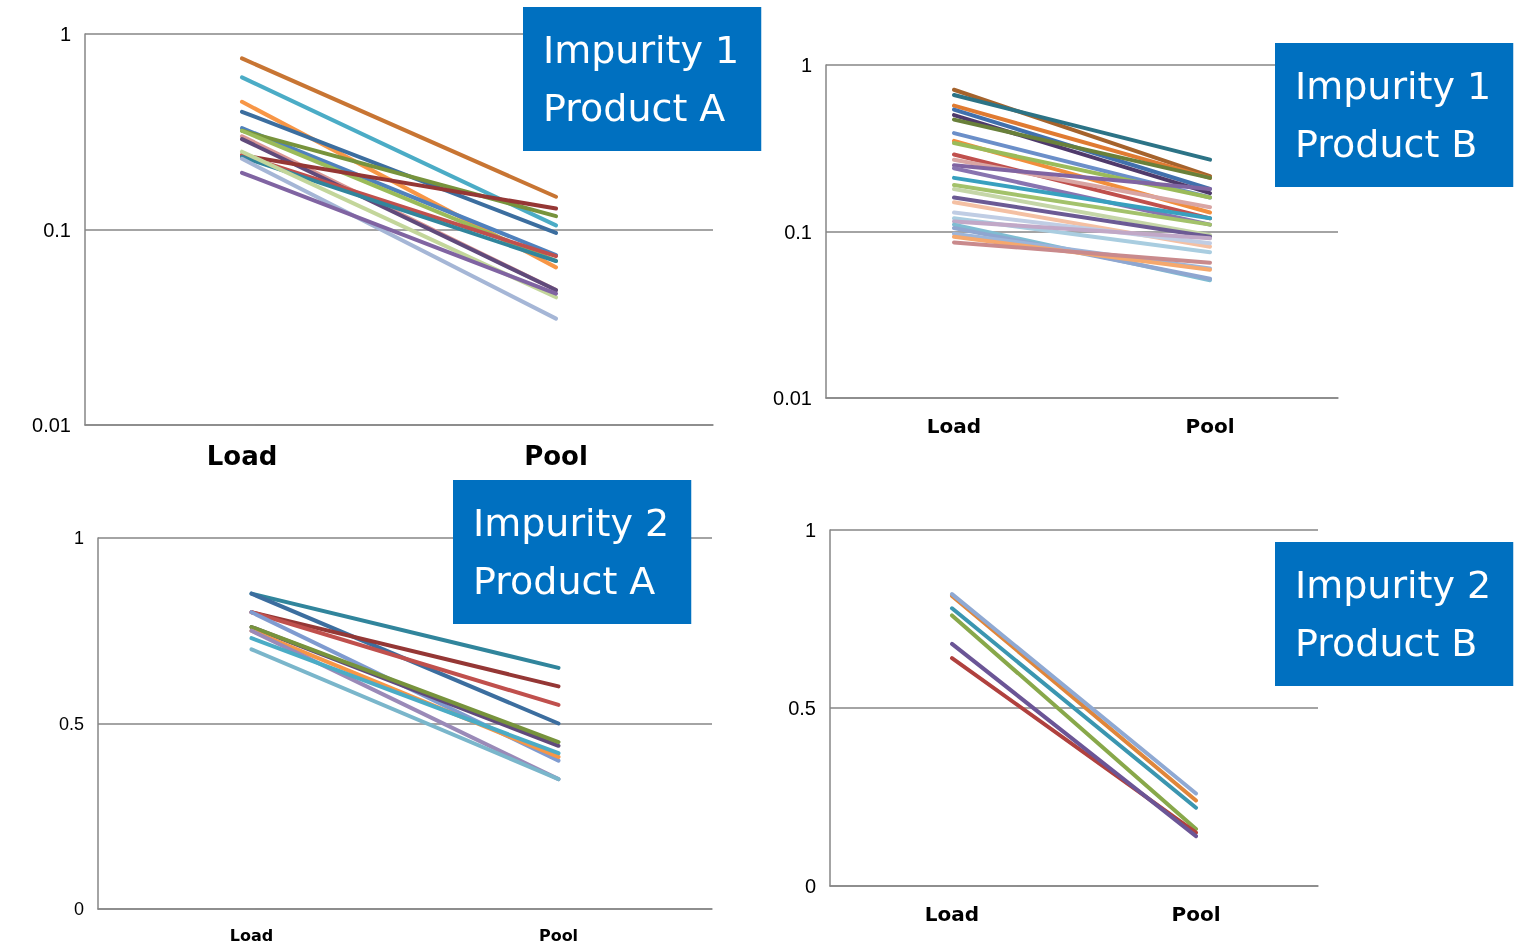 The width and height of the screenshot is (1535, 947). What do you see at coordinates (571, 552) in the screenshot?
I see `chart-title: Impurity 2 Product A` at bounding box center [571, 552].